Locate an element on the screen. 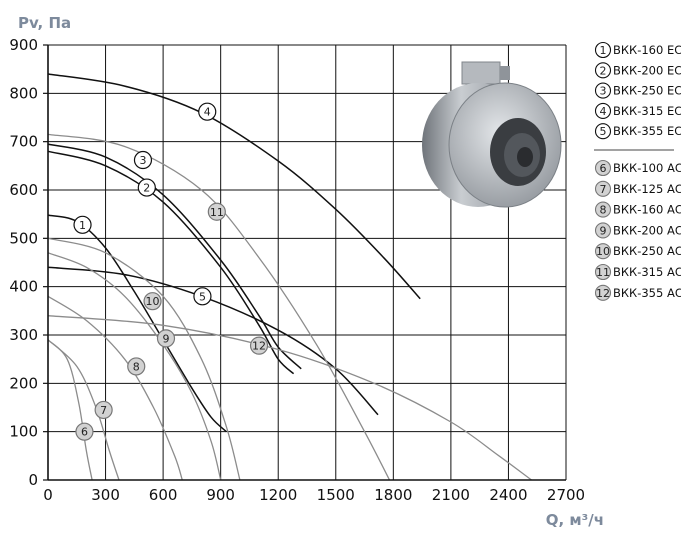  legend-label: ВКК-160 АС is located at coordinates (647, 210).